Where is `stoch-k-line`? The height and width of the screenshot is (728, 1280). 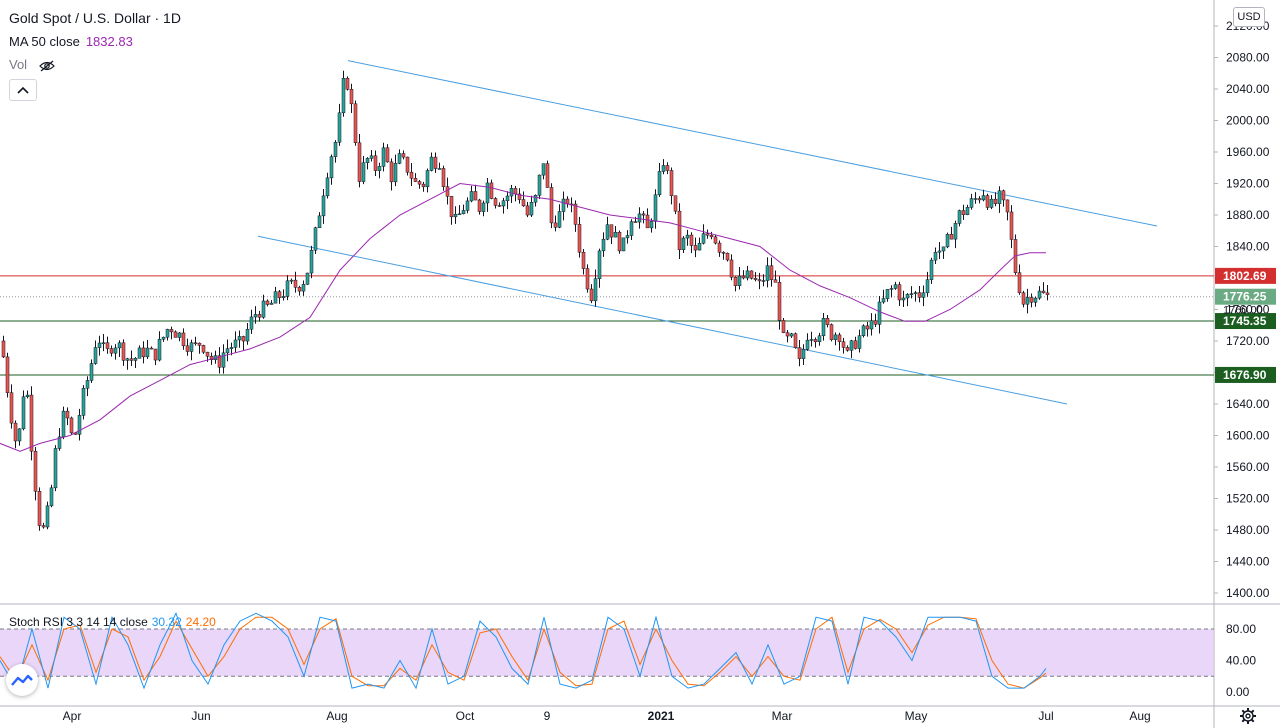
stoch-k-line is located at coordinates (523, 651).